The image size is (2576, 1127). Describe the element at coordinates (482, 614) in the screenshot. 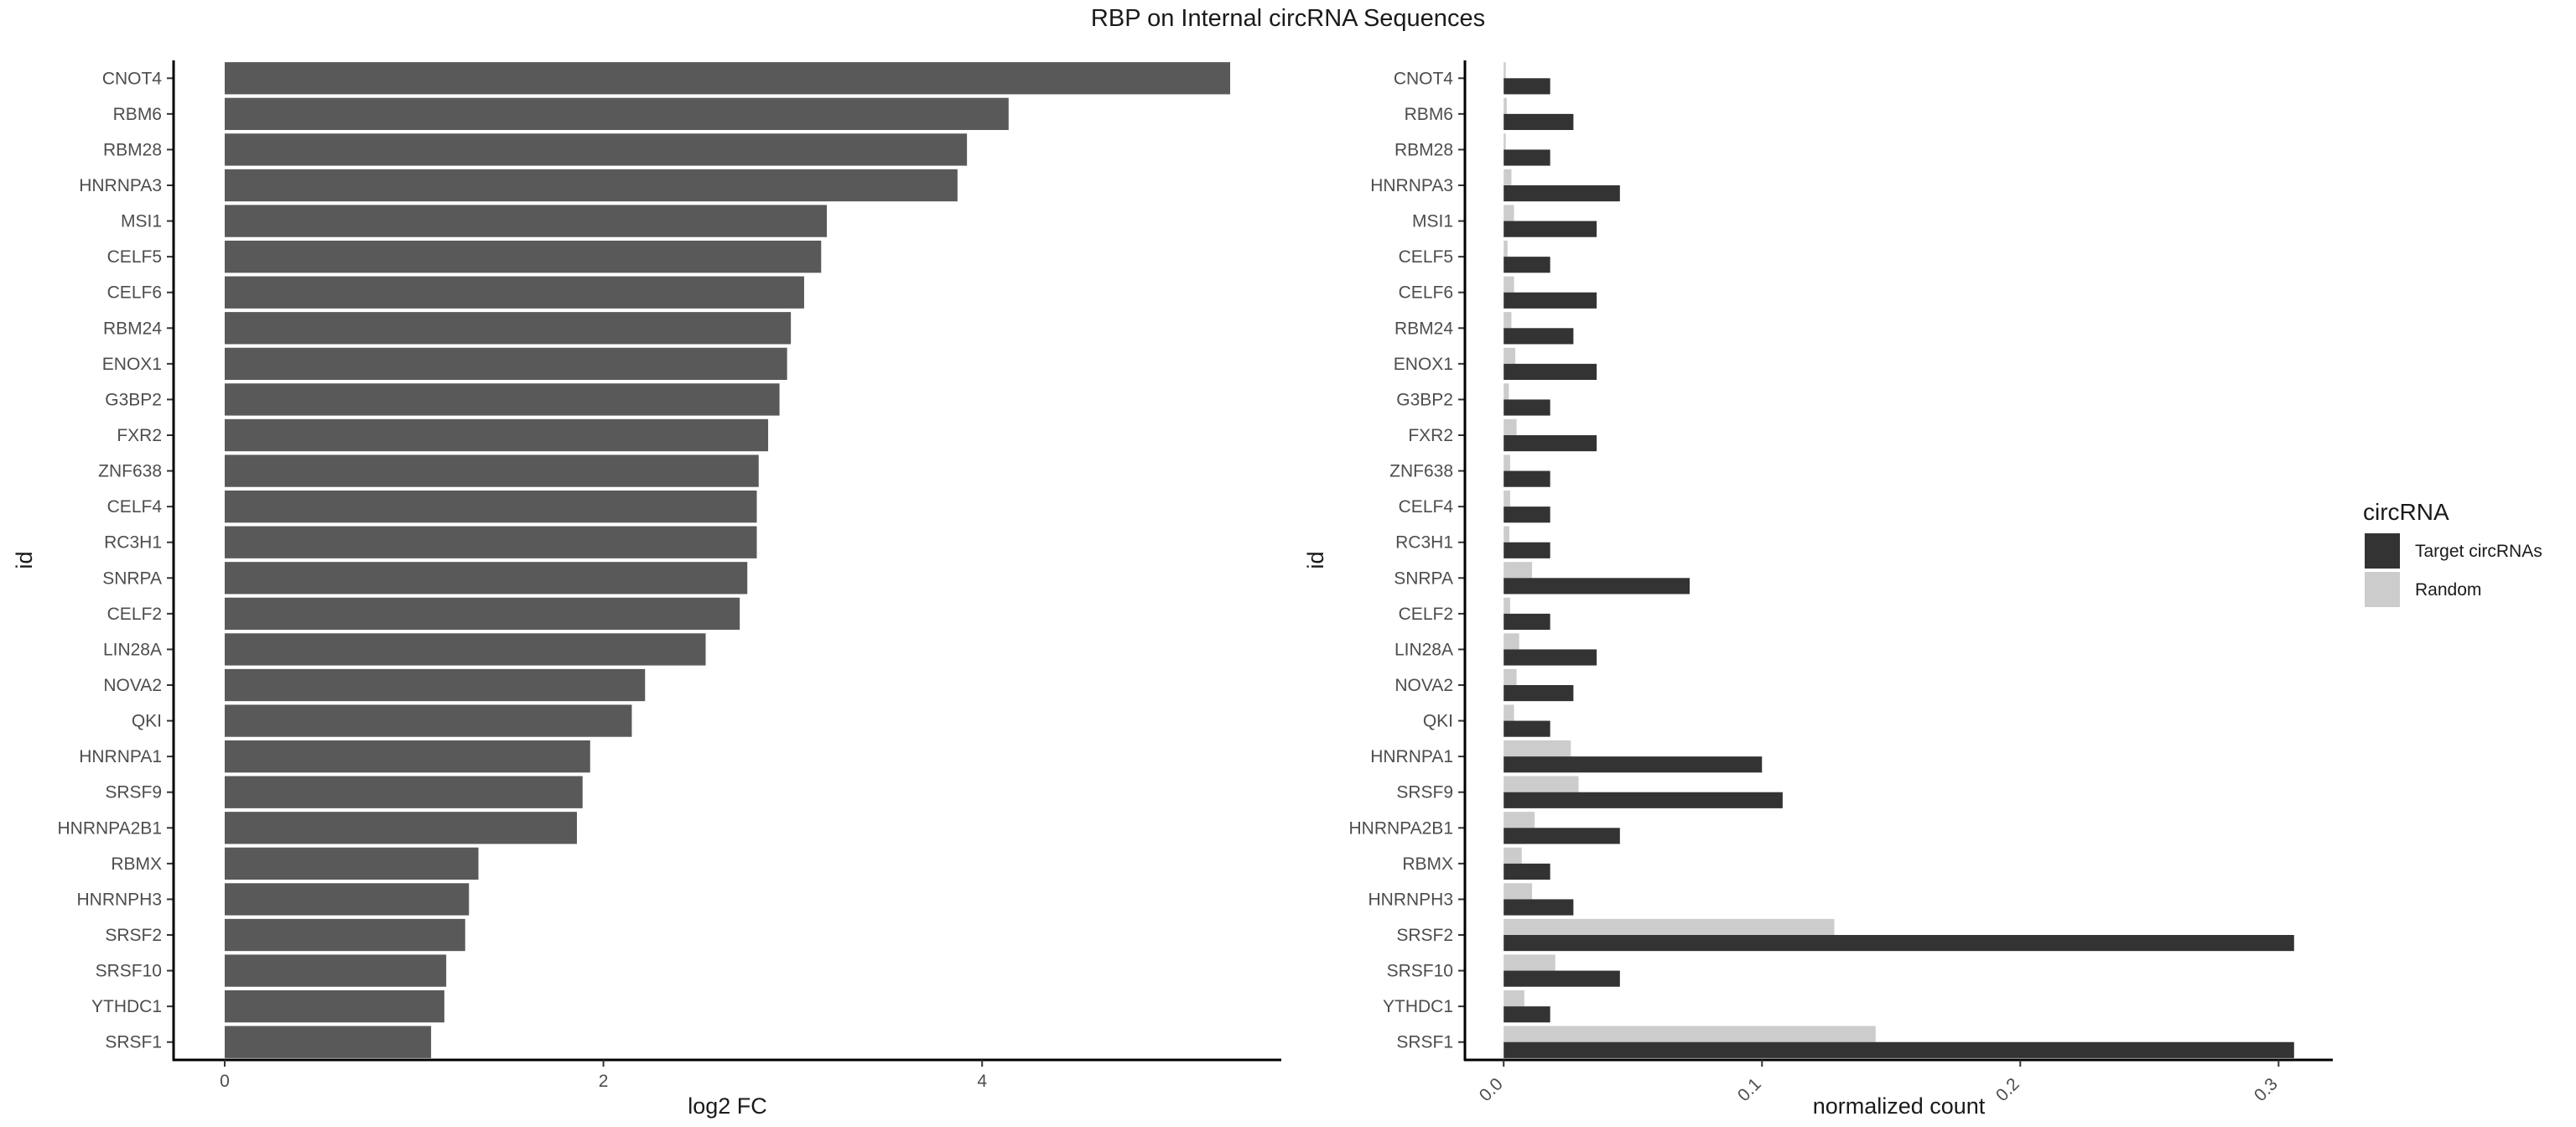

I see `bar-celf2` at that location.